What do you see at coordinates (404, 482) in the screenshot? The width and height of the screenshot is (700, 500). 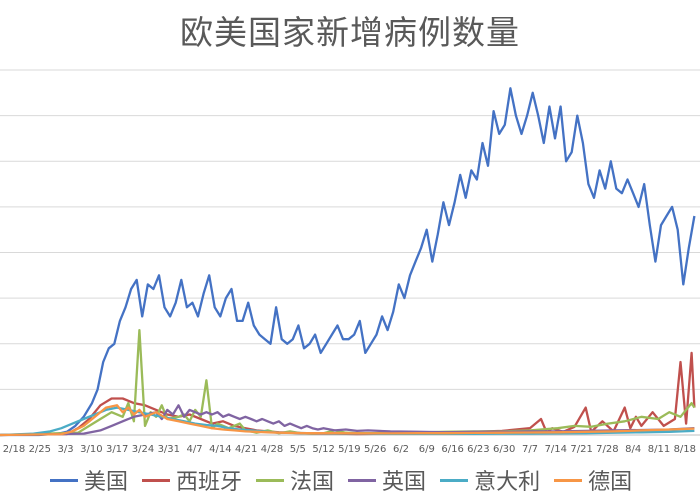 I see `legend-label: 英国` at bounding box center [404, 482].